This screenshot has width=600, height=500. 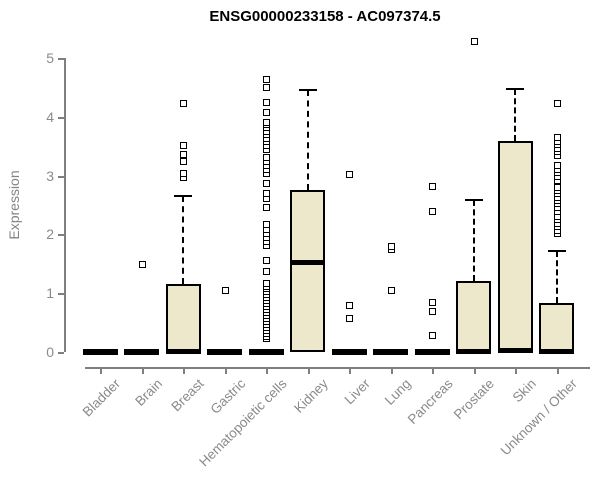 What do you see at coordinates (515, 246) in the screenshot?
I see `box-skin` at bounding box center [515, 246].